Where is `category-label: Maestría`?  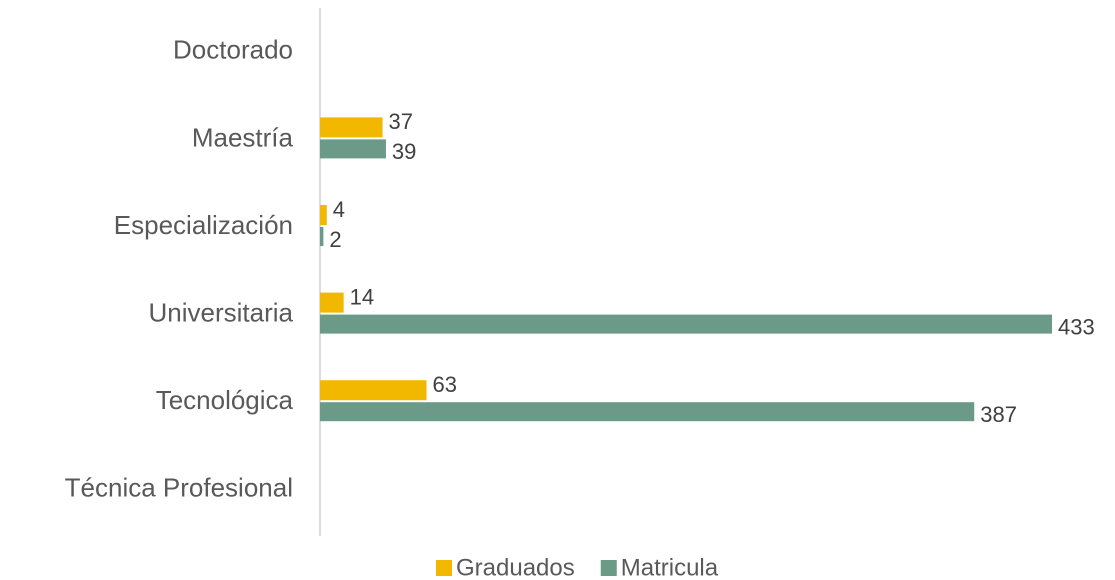 category-label: Maestría is located at coordinates (243, 137).